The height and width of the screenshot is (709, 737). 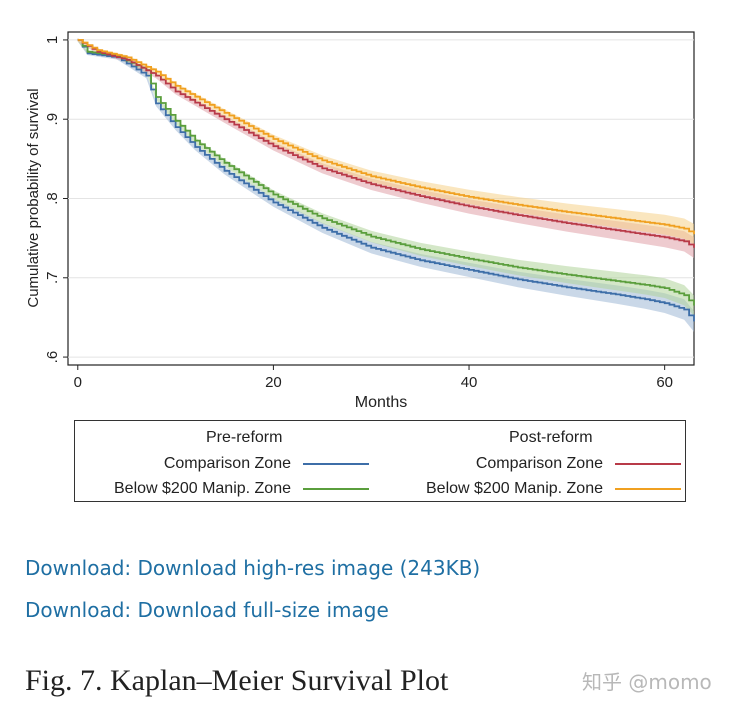 What do you see at coordinates (207, 610) in the screenshot?
I see `download-full-size-link: Download: Download full-size image` at bounding box center [207, 610].